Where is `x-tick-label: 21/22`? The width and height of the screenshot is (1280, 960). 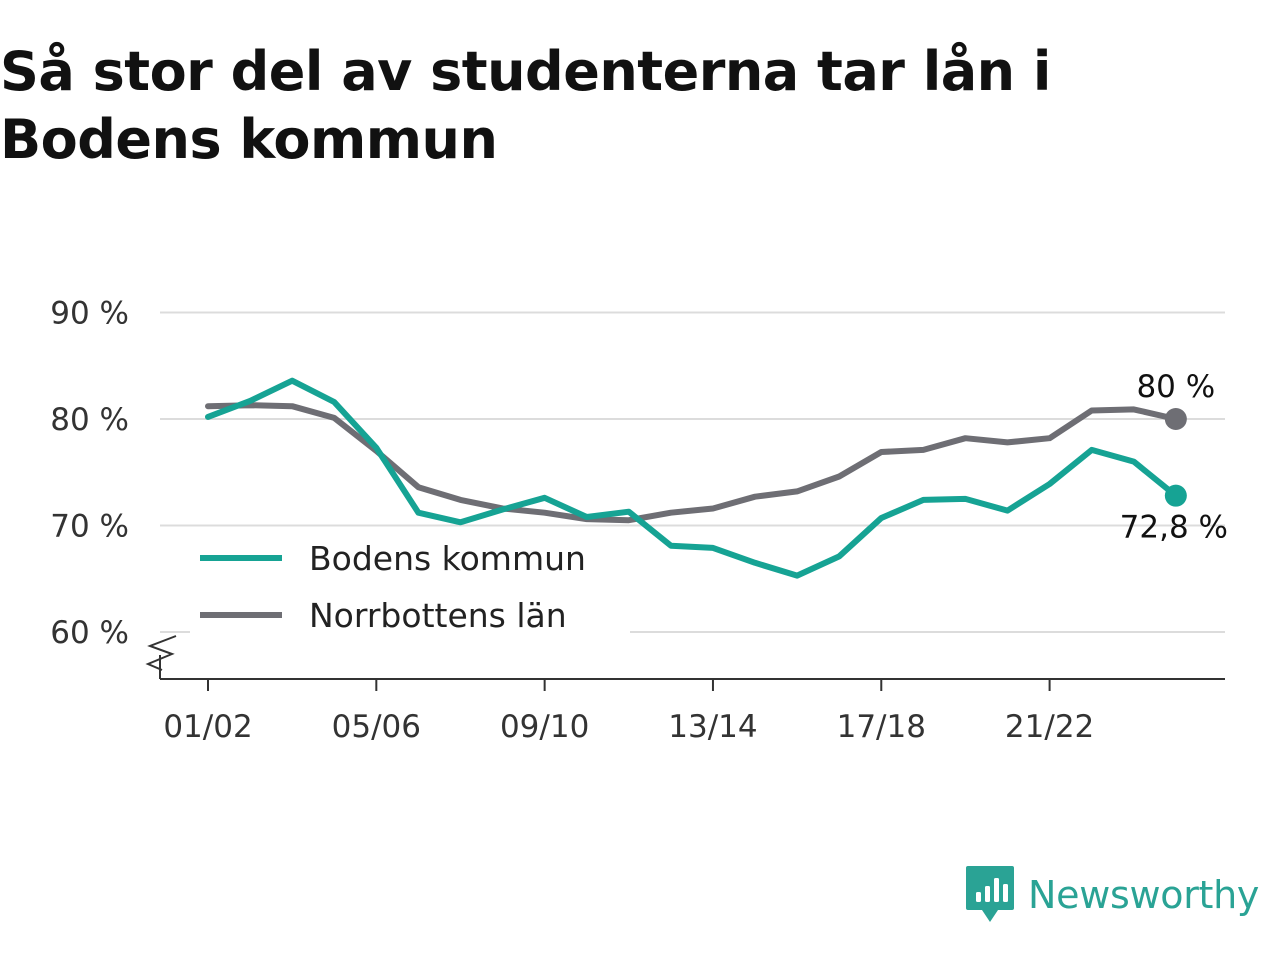
x-tick-label: 21/22 is located at coordinates (1049, 727).